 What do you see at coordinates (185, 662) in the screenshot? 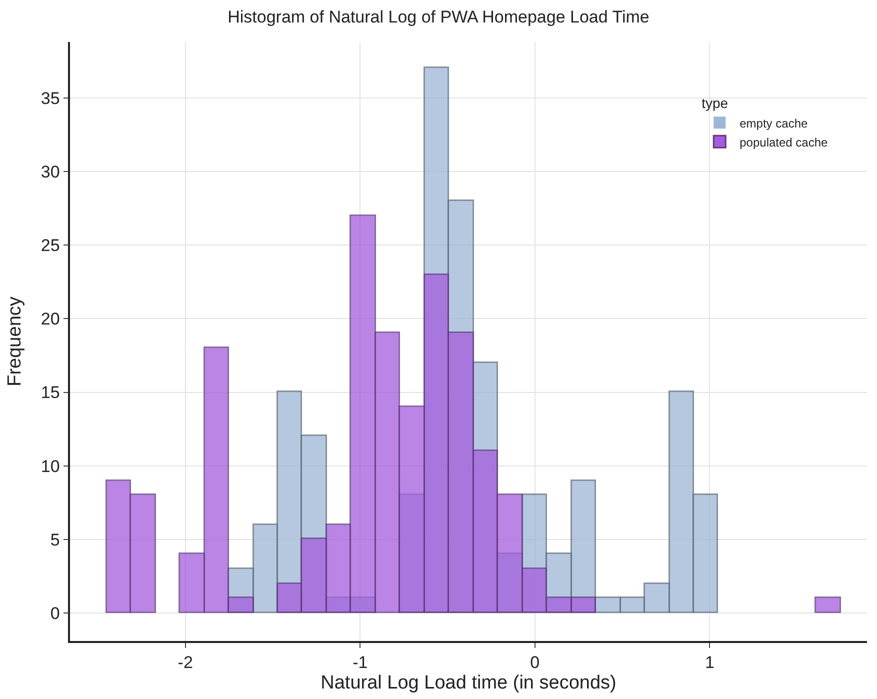
I see `x-tick-label: -2` at bounding box center [185, 662].